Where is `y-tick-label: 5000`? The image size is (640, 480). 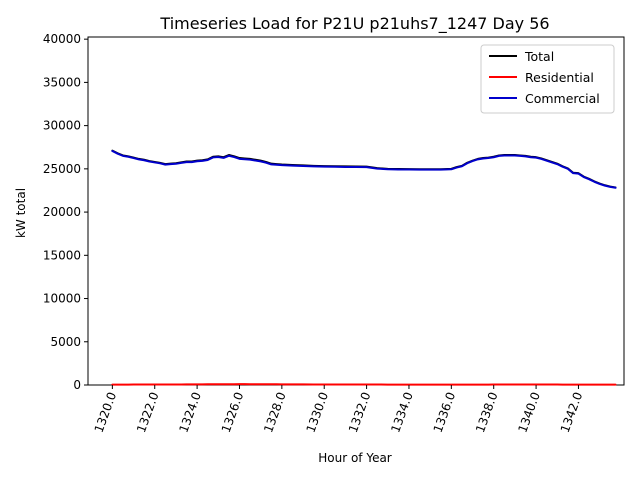 y-tick-label: 5000 is located at coordinates (65, 342).